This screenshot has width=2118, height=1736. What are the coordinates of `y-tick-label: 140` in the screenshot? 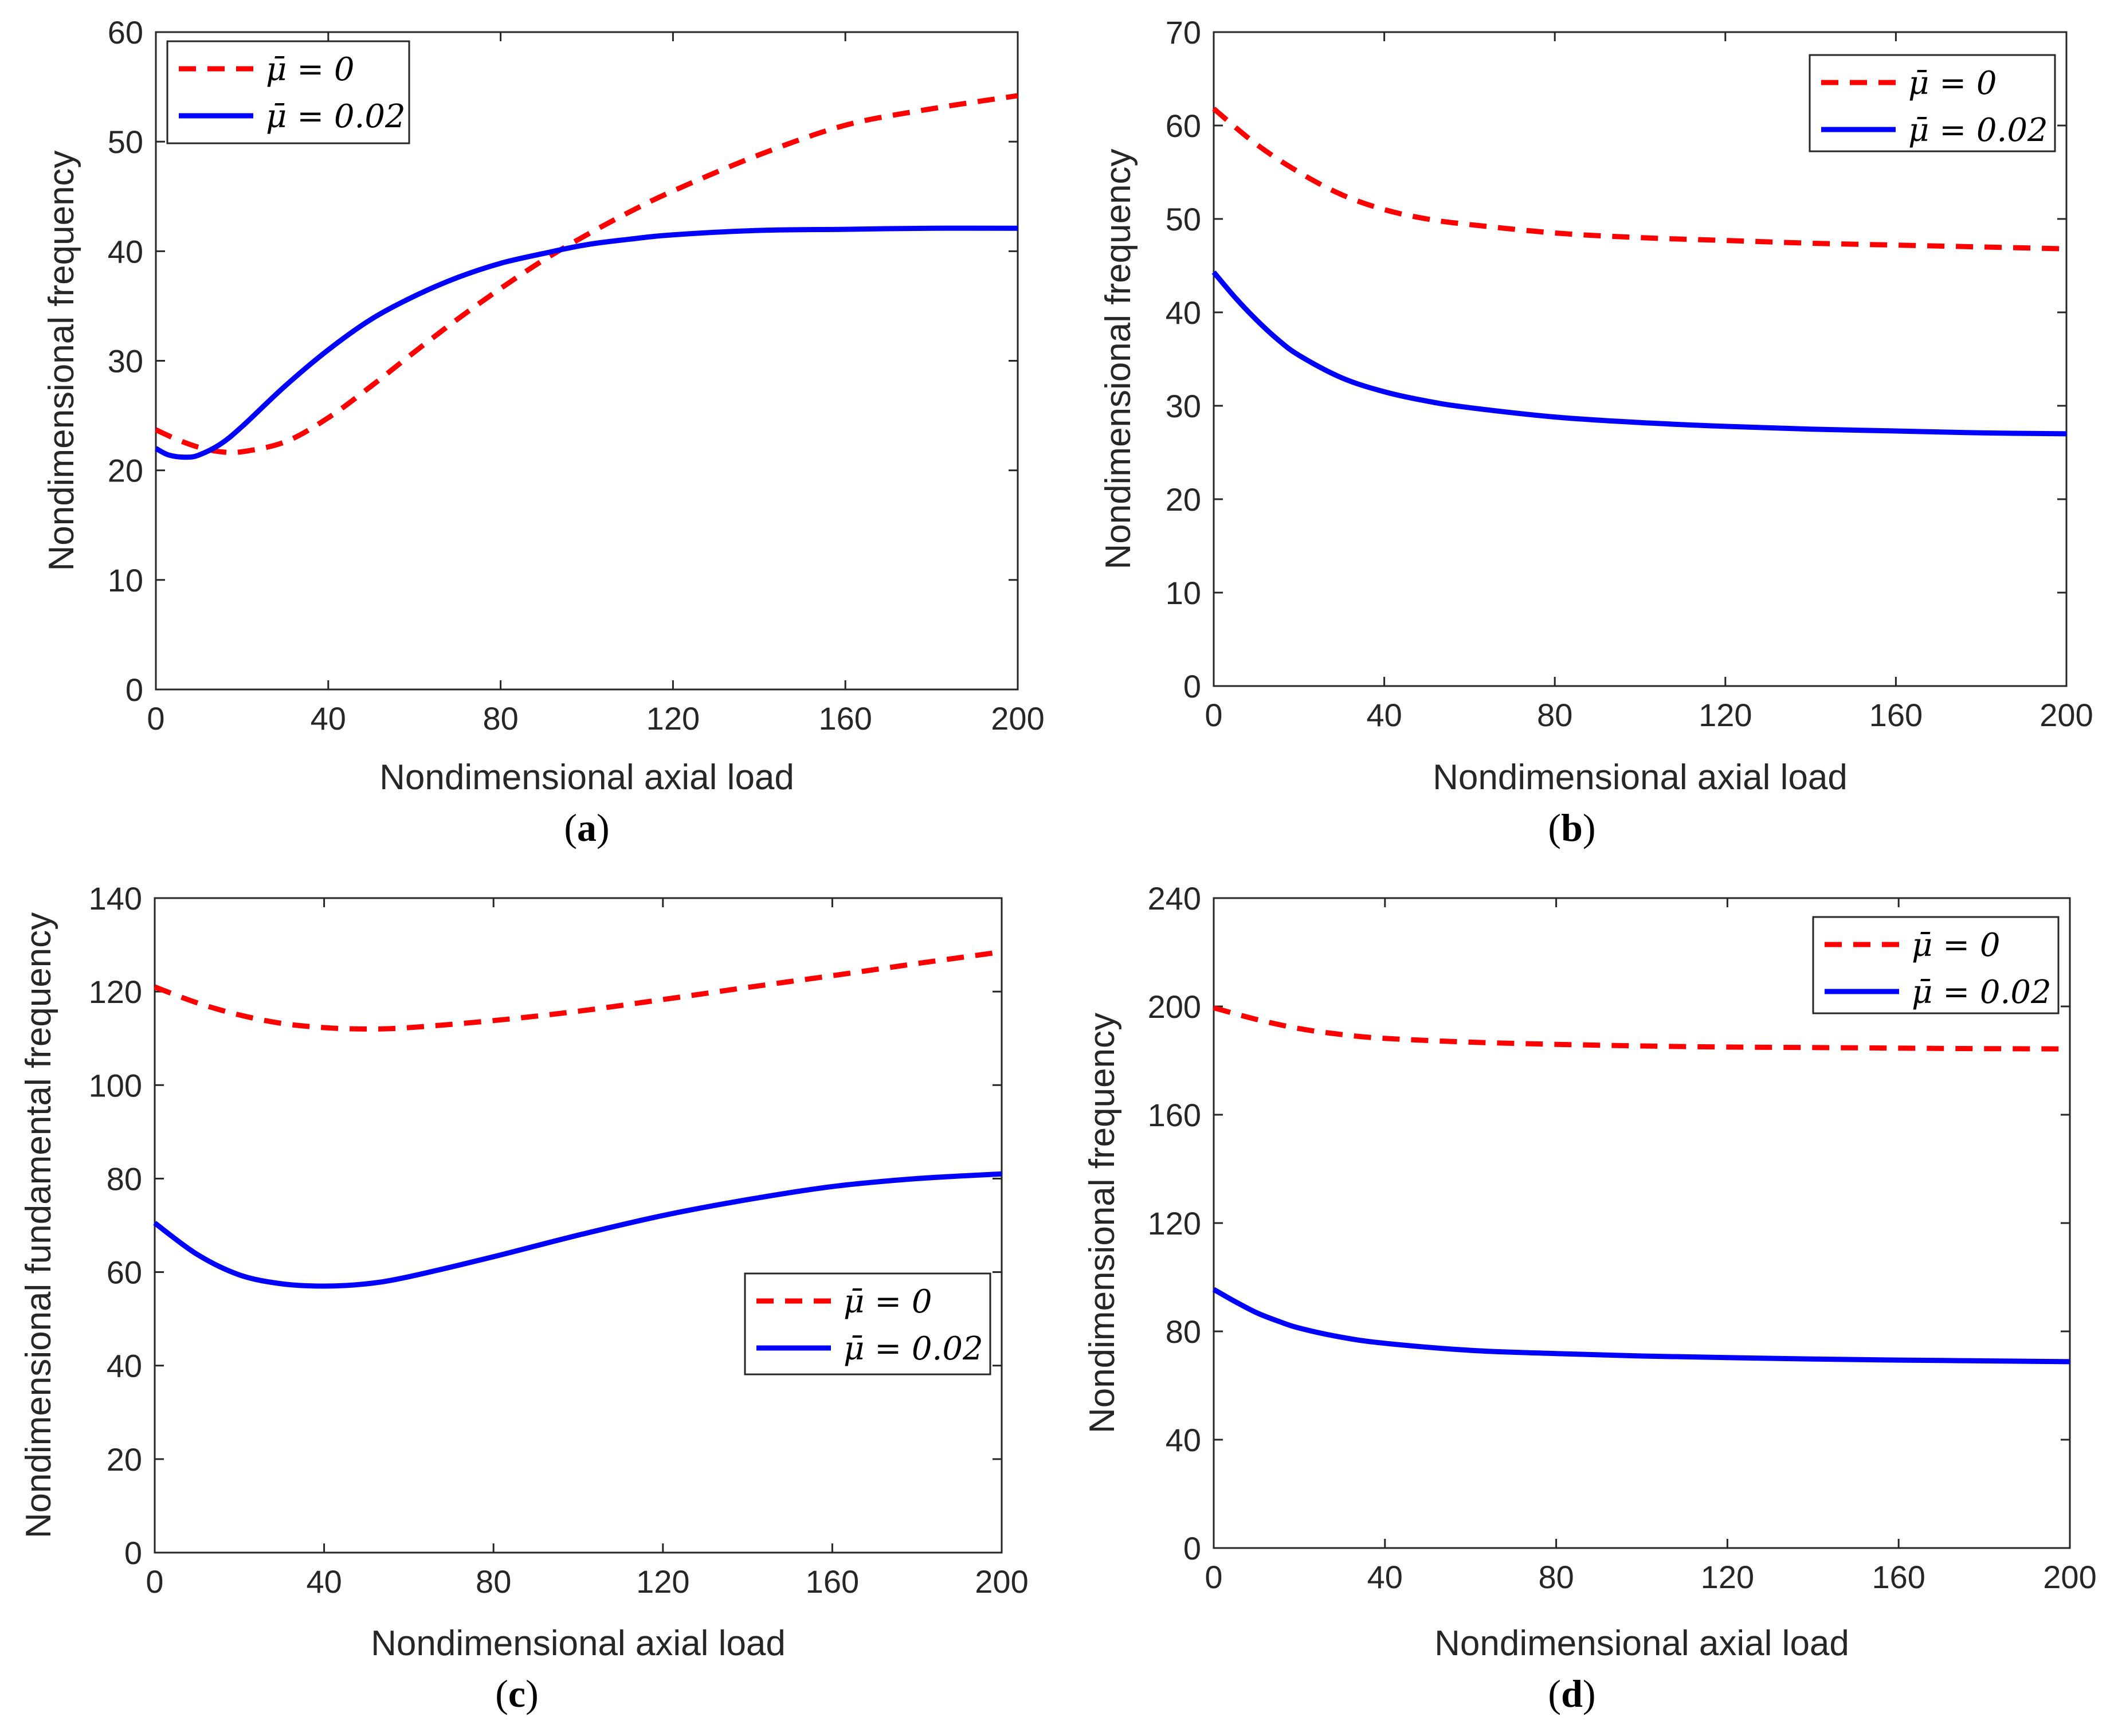 It's located at (115, 898).